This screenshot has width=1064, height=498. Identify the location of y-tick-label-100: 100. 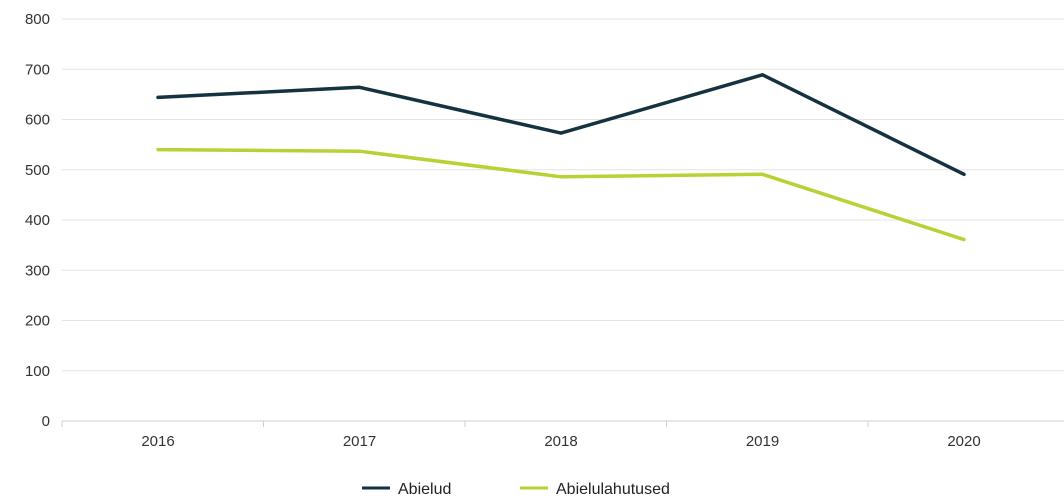
(37, 371).